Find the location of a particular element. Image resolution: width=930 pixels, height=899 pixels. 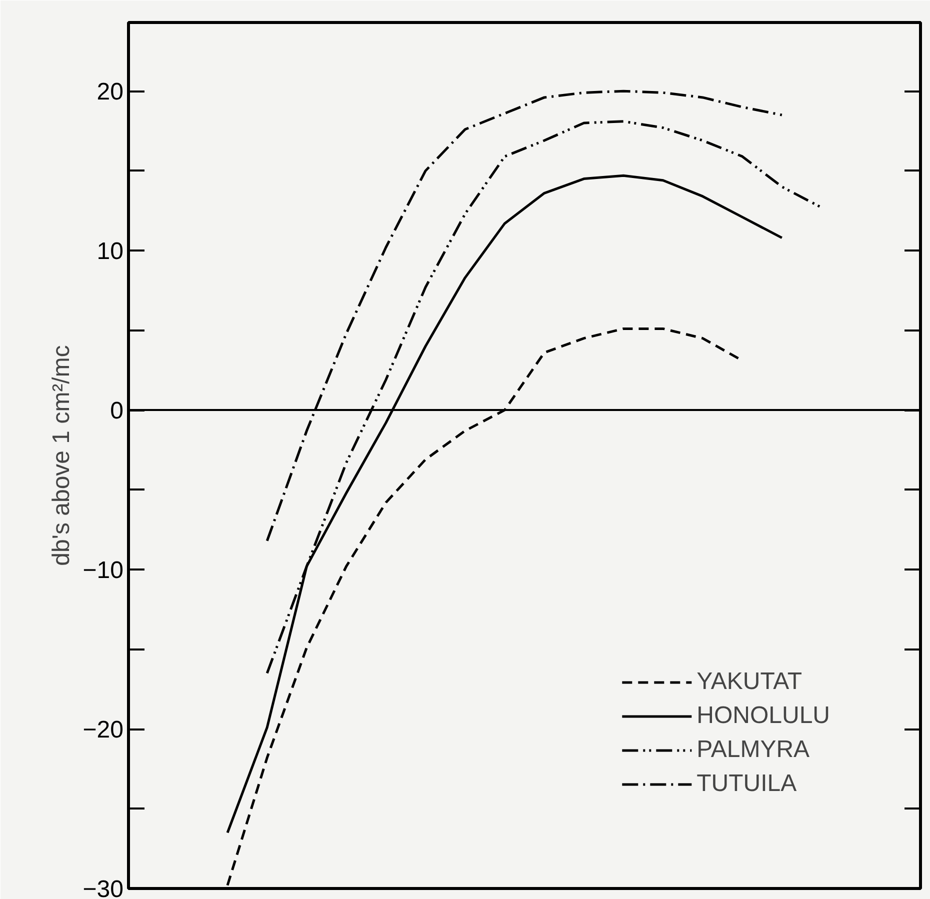

y-axis-title: db's above 1 cm²/mc is located at coordinates (61, 455).